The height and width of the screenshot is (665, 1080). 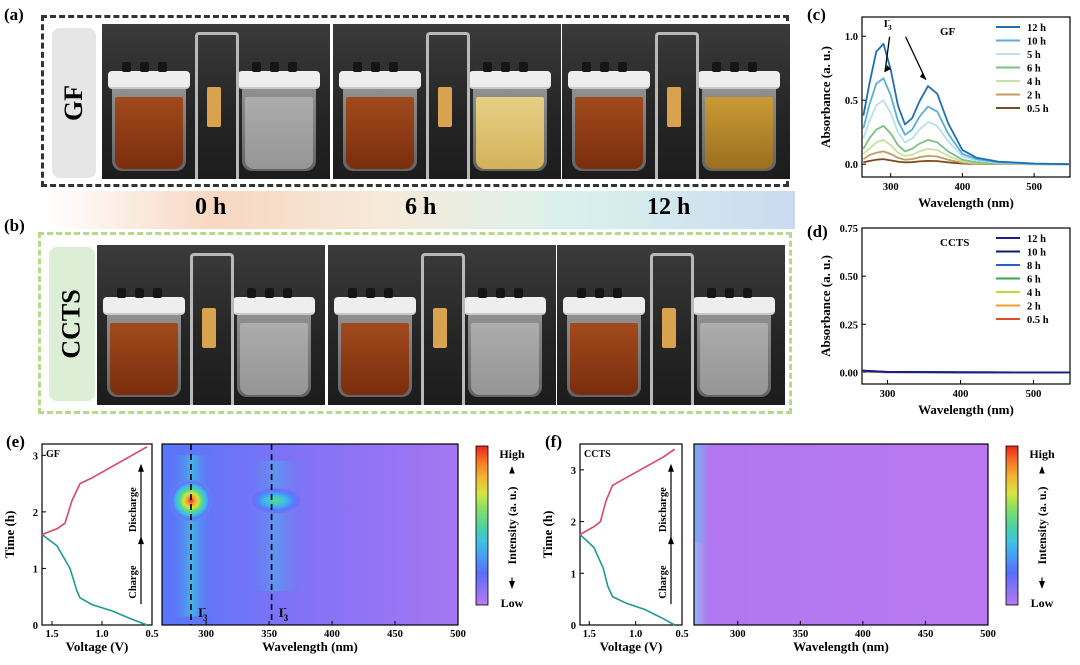 What do you see at coordinates (395, 634) in the screenshot?
I see `x-tick-label: 450` at bounding box center [395, 634].